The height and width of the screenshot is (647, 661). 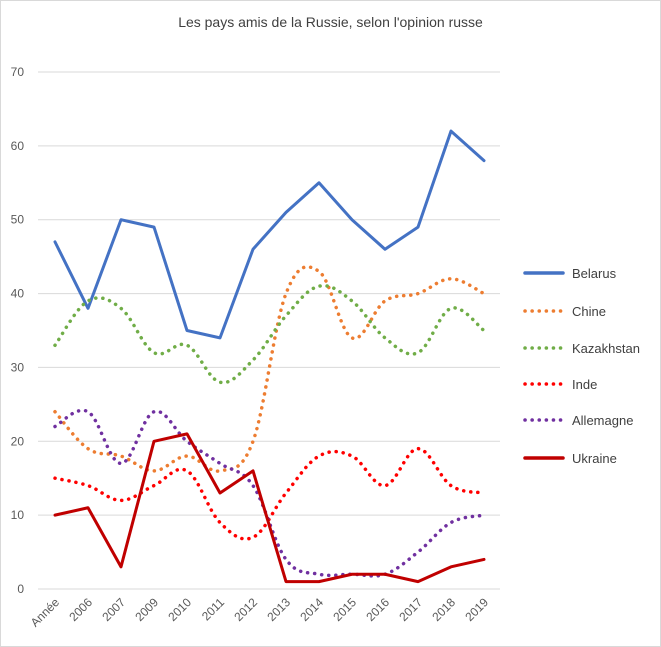 I want to click on series-line-kazakhstan, so click(x=269, y=334).